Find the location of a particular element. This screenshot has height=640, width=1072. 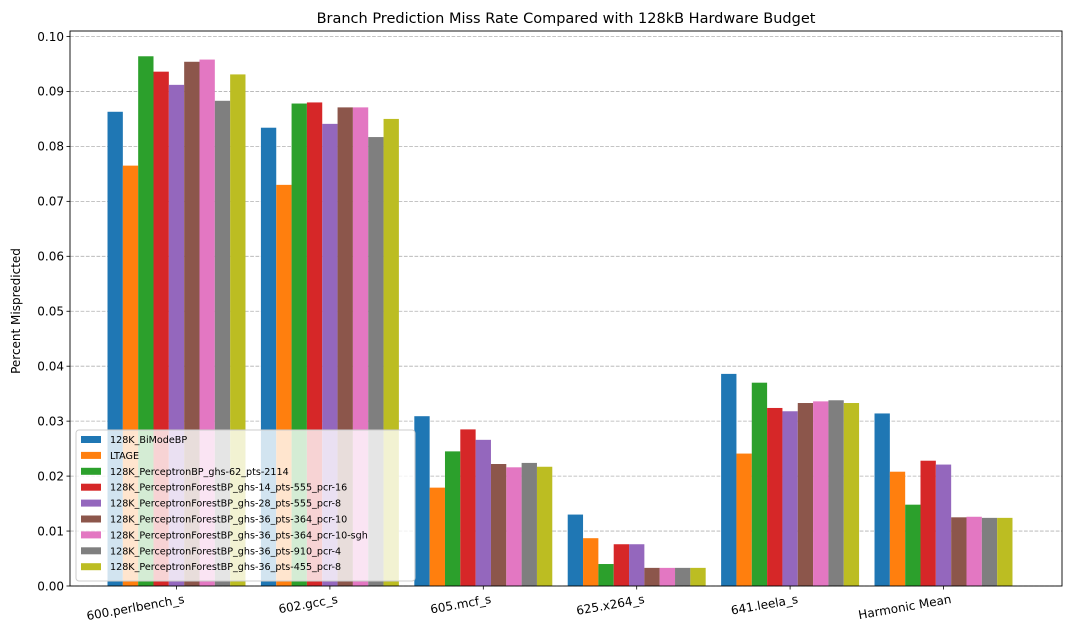

x-tick-label: 605.mcf_s is located at coordinates (460, 604).